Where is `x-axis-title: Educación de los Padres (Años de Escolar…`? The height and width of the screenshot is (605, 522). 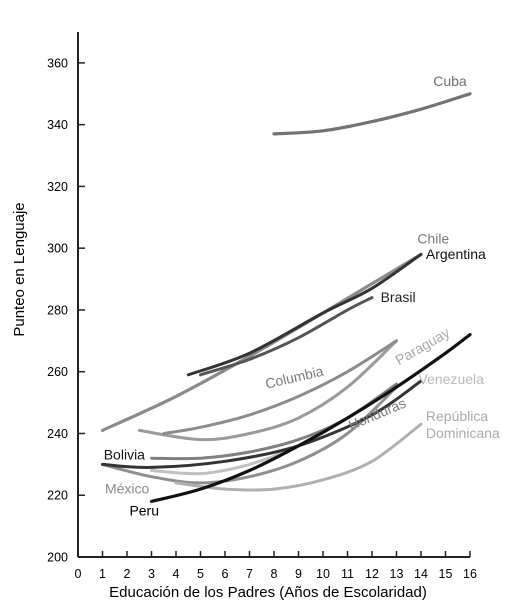
x-axis-title: Educación de los Padres (Años de Escolar… is located at coordinates (268, 592).